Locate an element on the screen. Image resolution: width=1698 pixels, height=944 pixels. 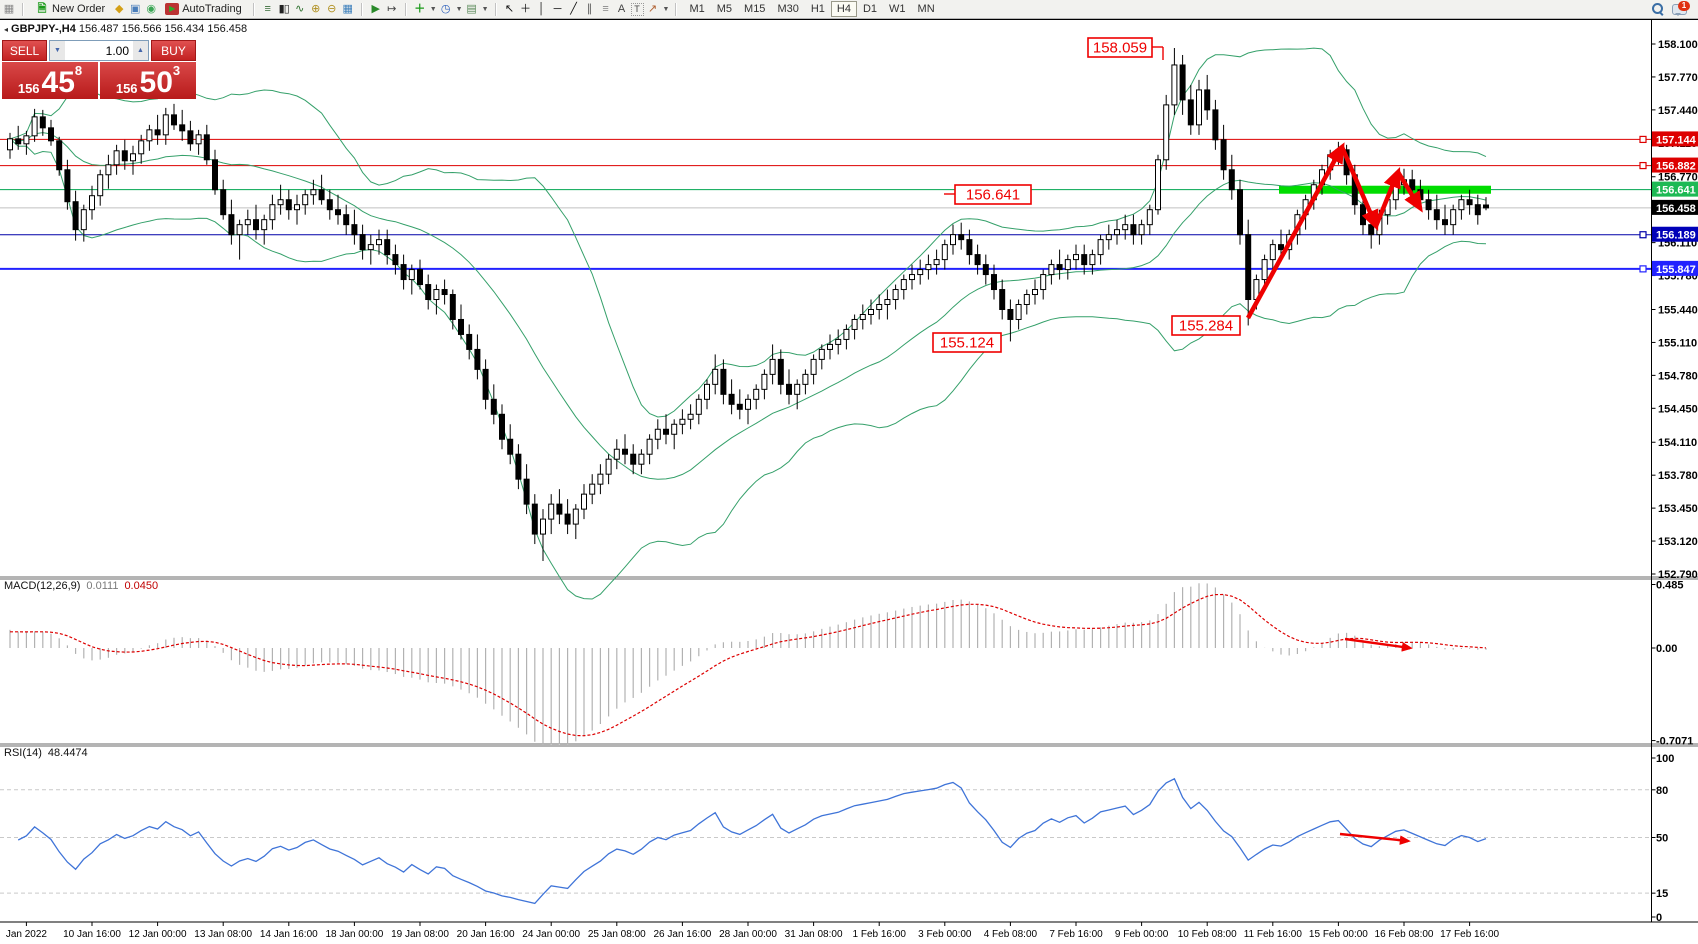
macd-axis-label: 0.485 is located at coordinates (1670, 586).